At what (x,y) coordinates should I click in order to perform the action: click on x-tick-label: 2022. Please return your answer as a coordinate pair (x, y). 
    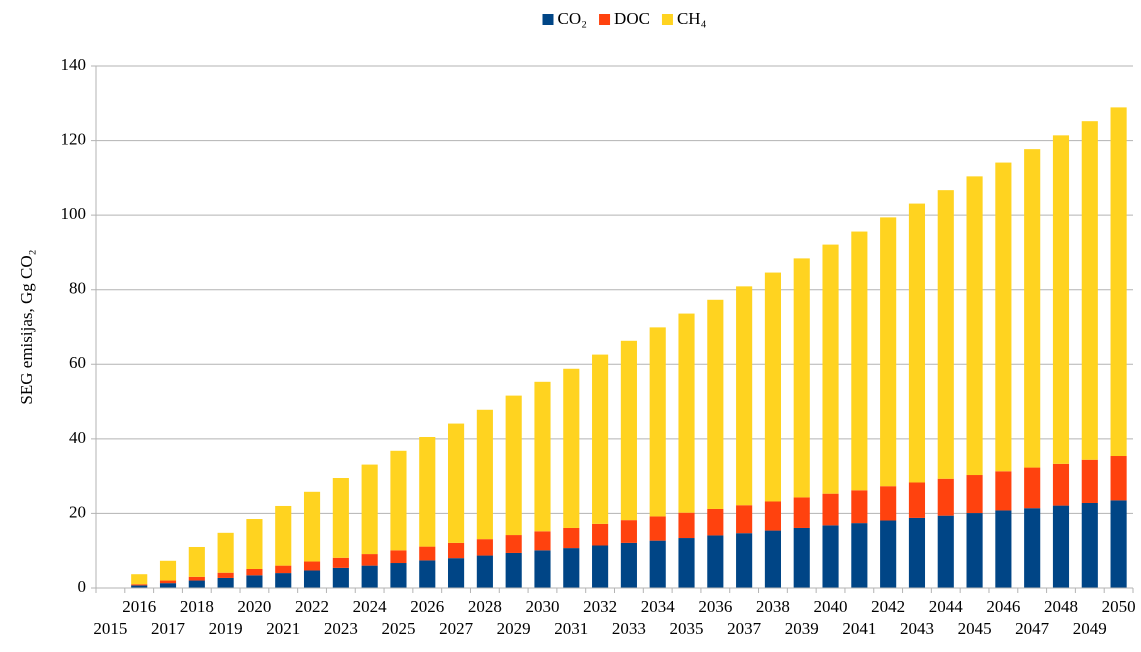
    Looking at the image, I should click on (312, 606).